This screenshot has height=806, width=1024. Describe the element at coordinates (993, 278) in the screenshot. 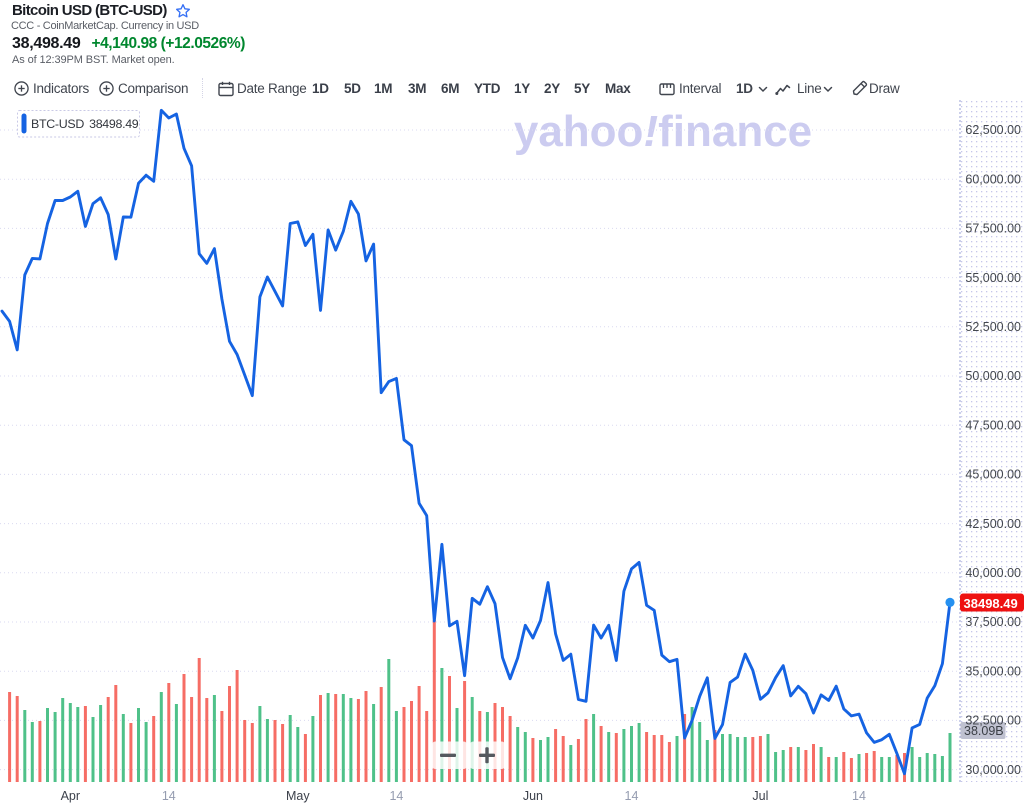

I see `svg-text: 55,000.00` at that location.